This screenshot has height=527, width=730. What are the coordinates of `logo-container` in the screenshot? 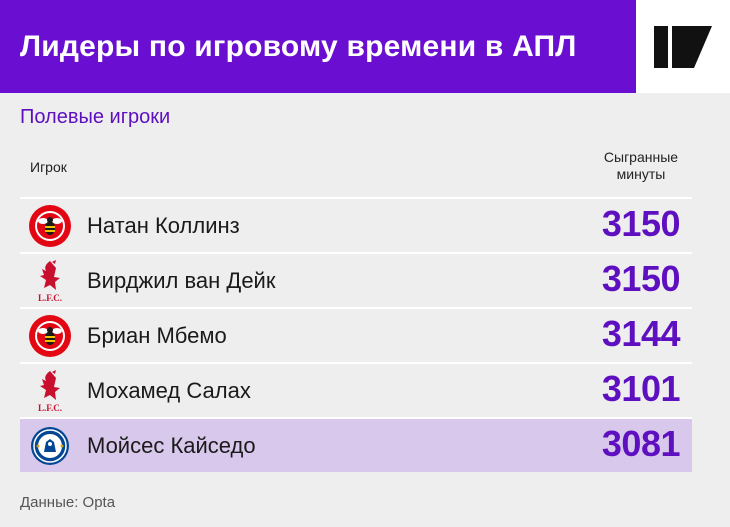 It's located at (683, 46).